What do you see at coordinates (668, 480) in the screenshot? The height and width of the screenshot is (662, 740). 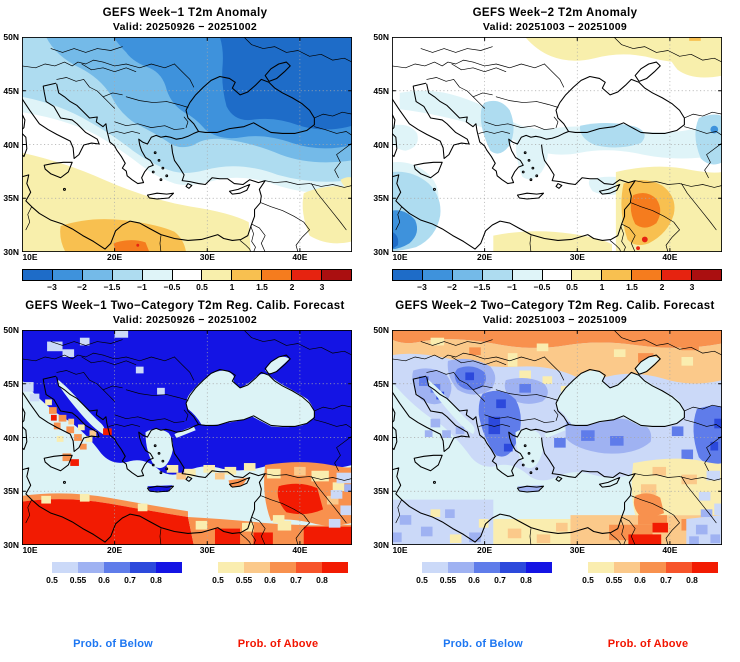 I see `mideast-orange-pixels2` at bounding box center [668, 480].